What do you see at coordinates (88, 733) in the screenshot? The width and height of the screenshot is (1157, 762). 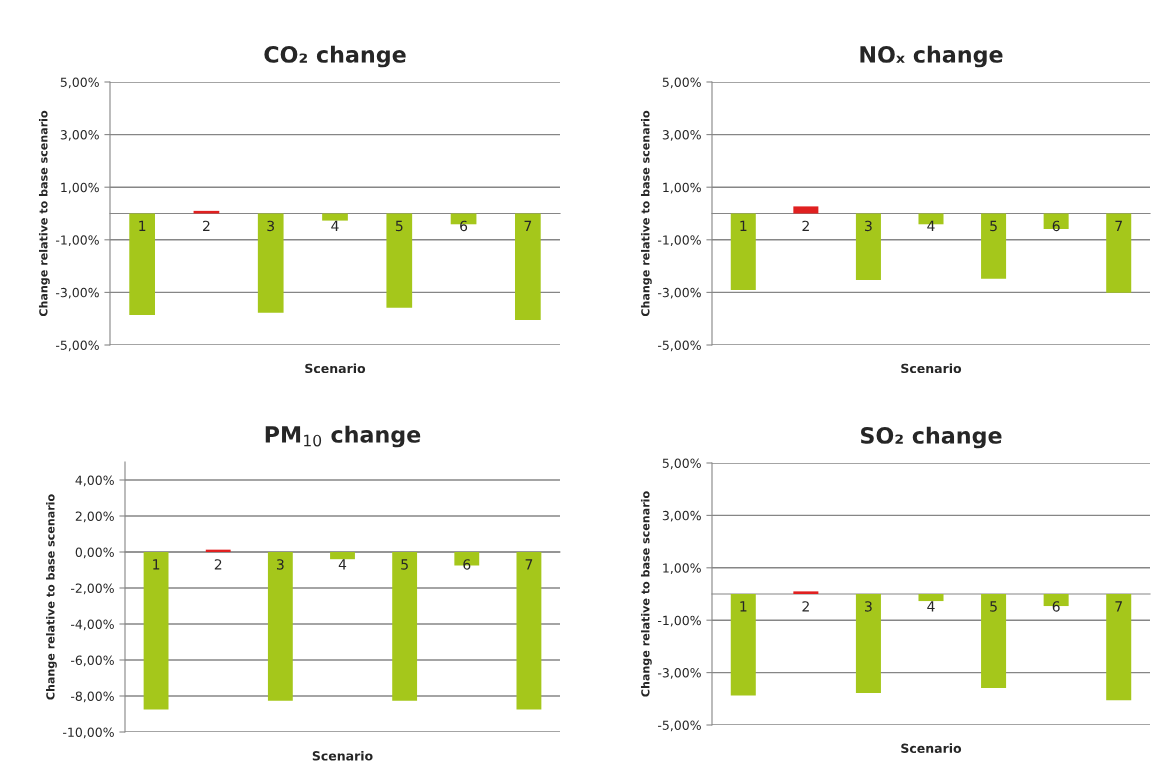 I see `y-tick-label: -10,00%` at bounding box center [88, 733].